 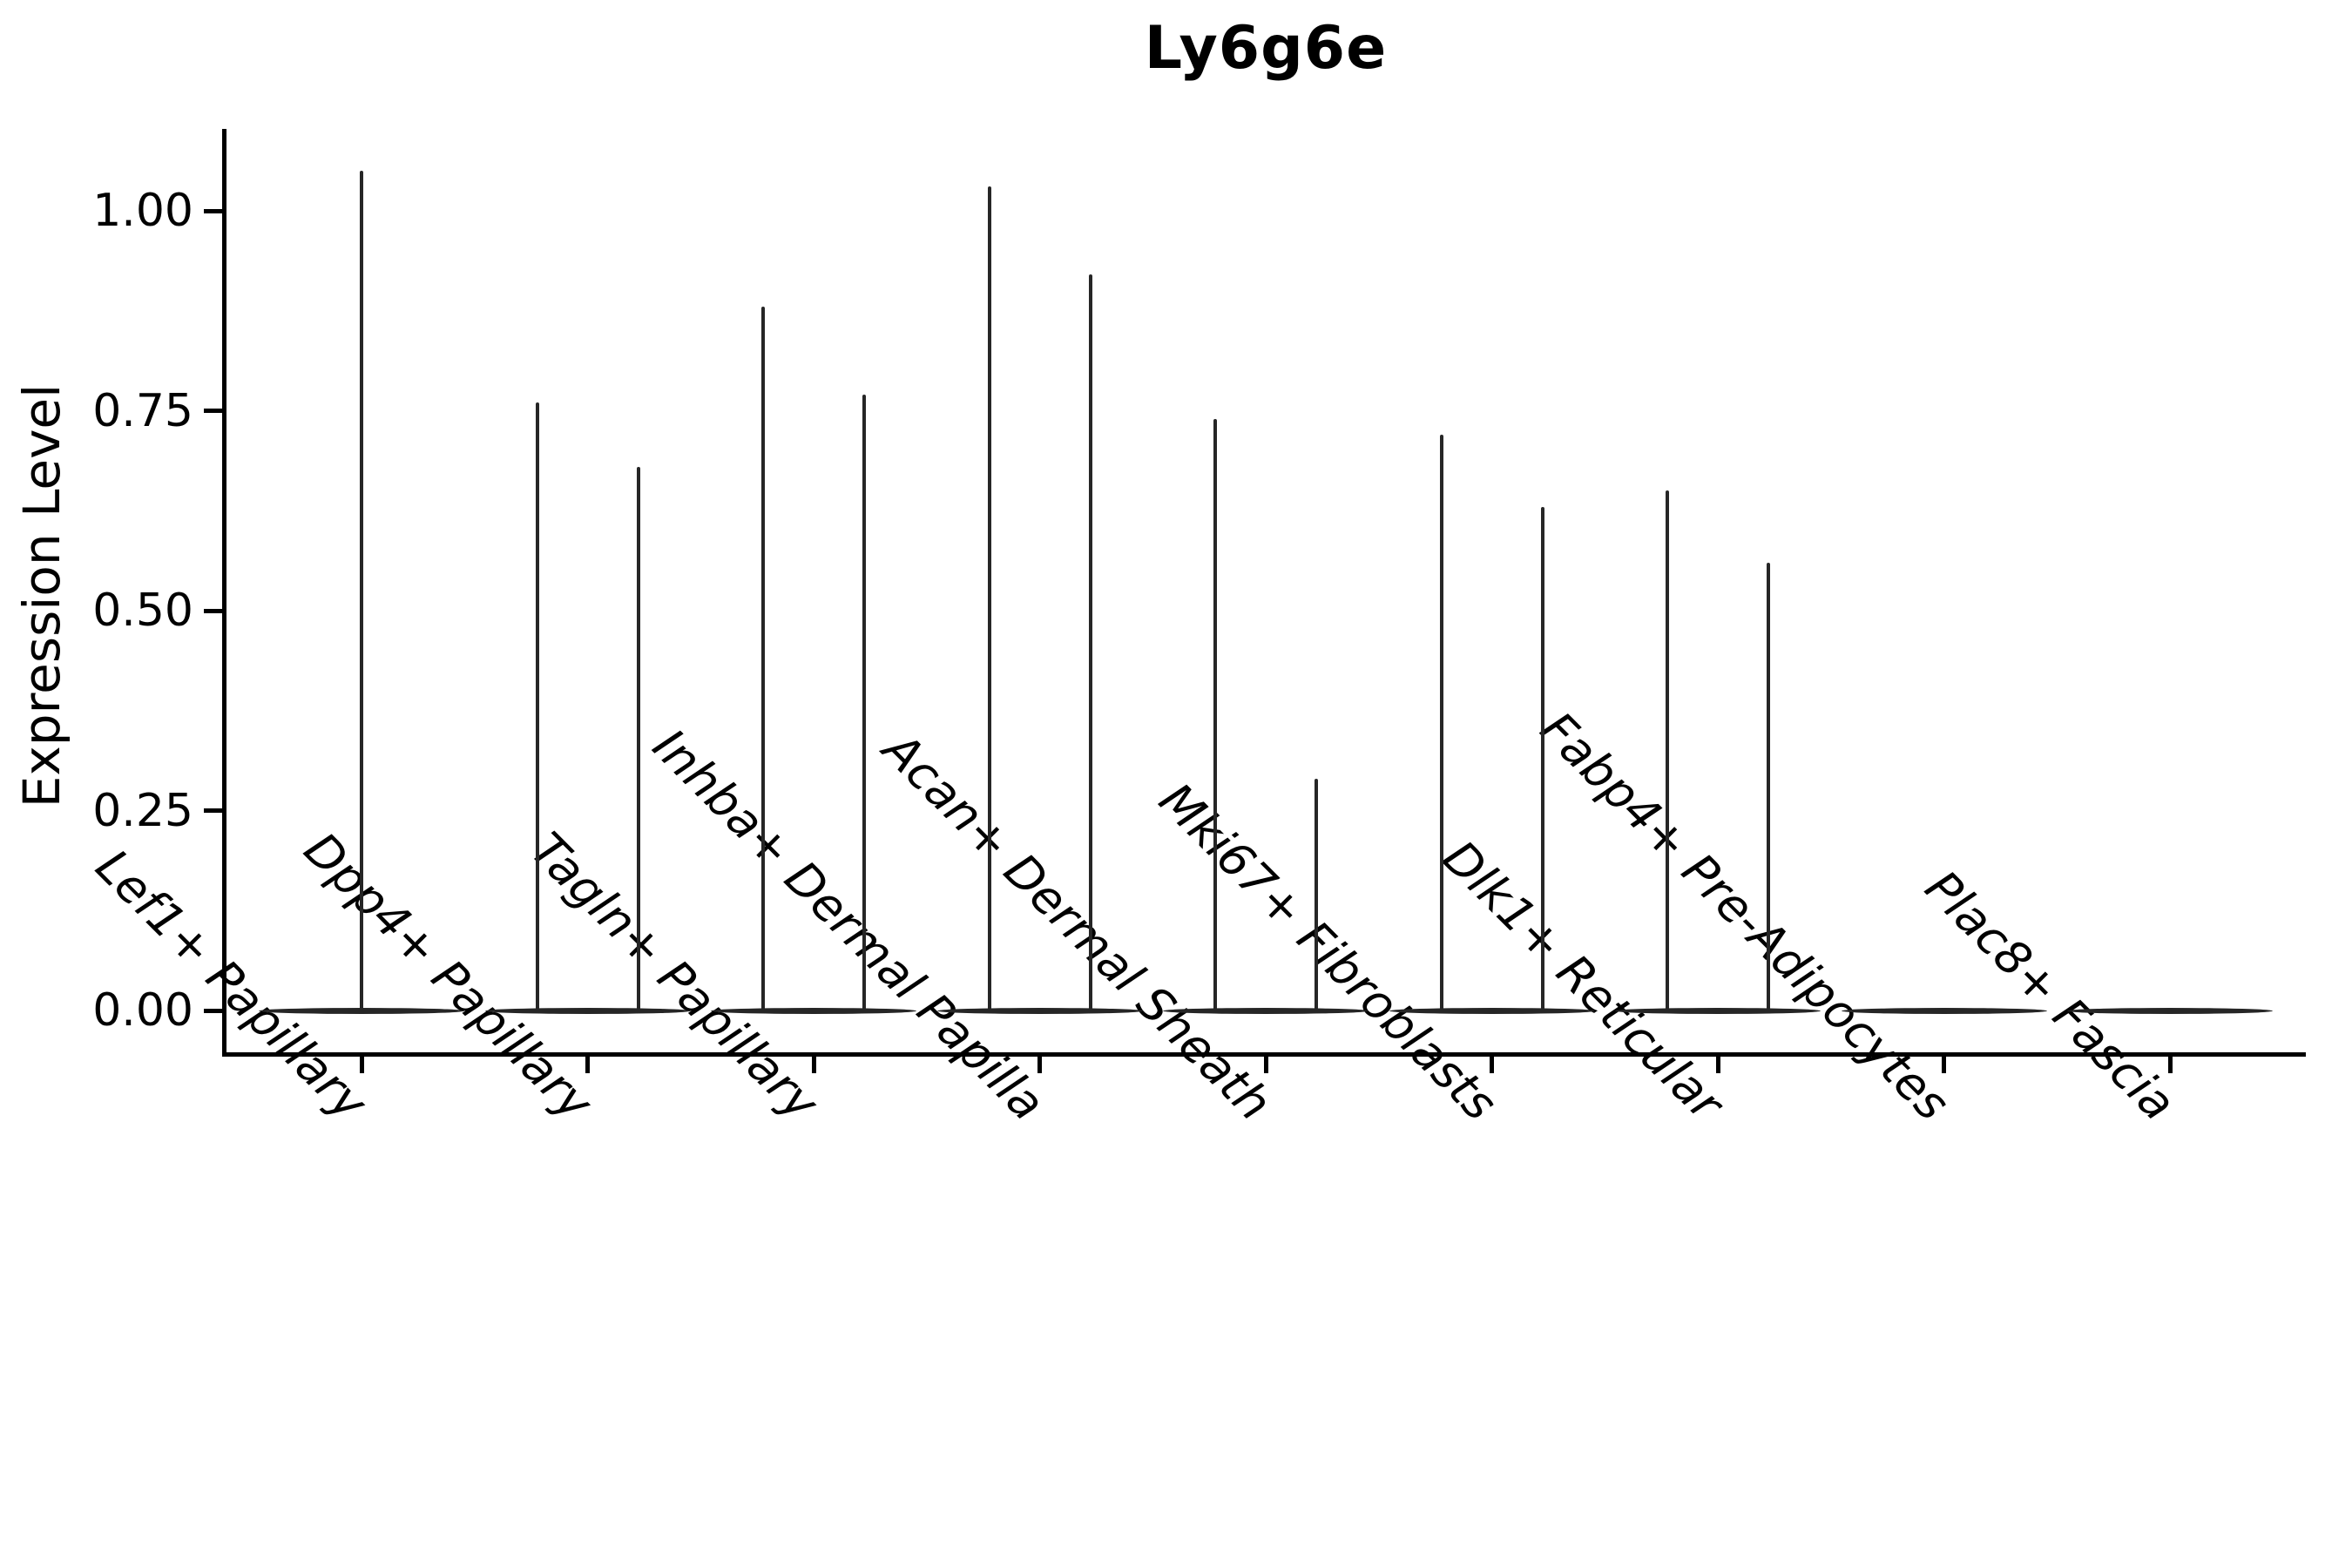 What do you see at coordinates (224, 593) in the screenshot?
I see `y-axis-line` at bounding box center [224, 593].